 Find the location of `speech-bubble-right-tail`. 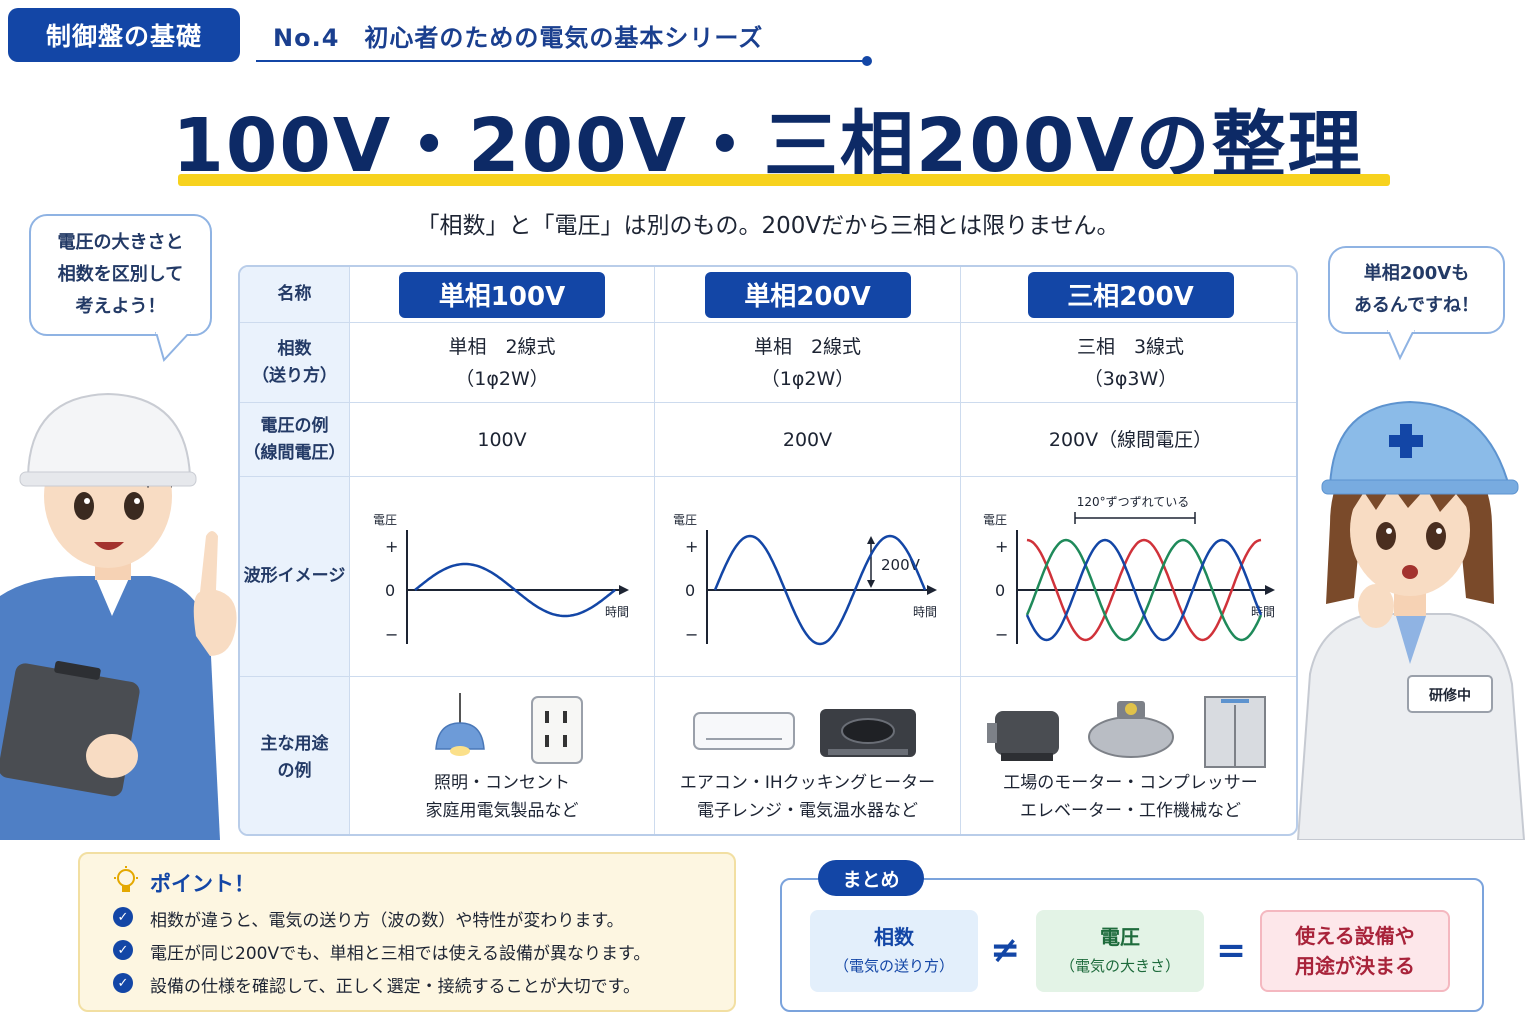

speech-bubble-right-tail is located at coordinates (1401, 344).